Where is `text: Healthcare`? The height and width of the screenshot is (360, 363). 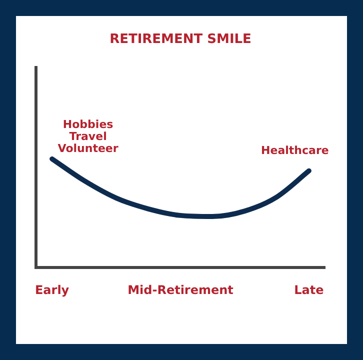
text: Healthcare is located at coordinates (295, 150).